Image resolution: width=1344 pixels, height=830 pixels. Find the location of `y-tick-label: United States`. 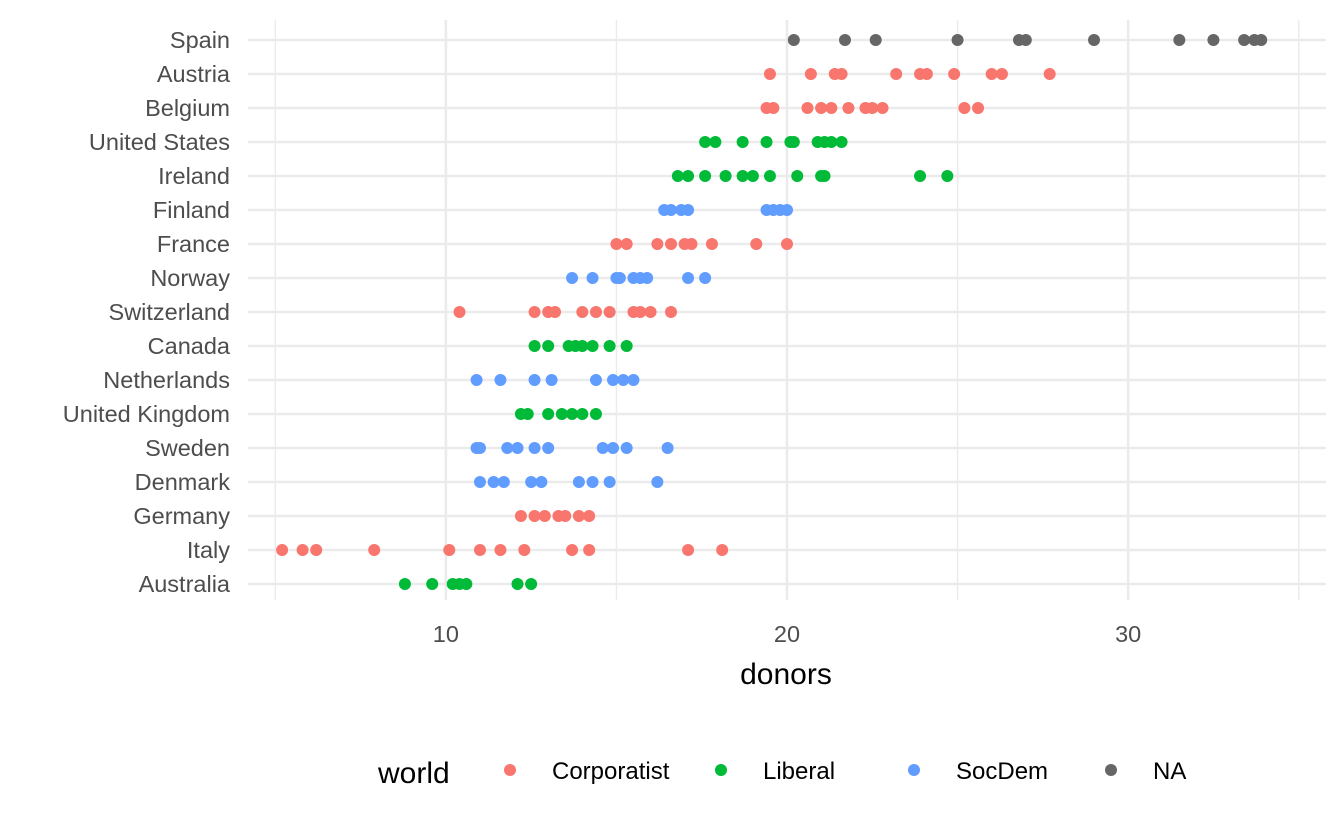

y-tick-label: United States is located at coordinates (159, 142).